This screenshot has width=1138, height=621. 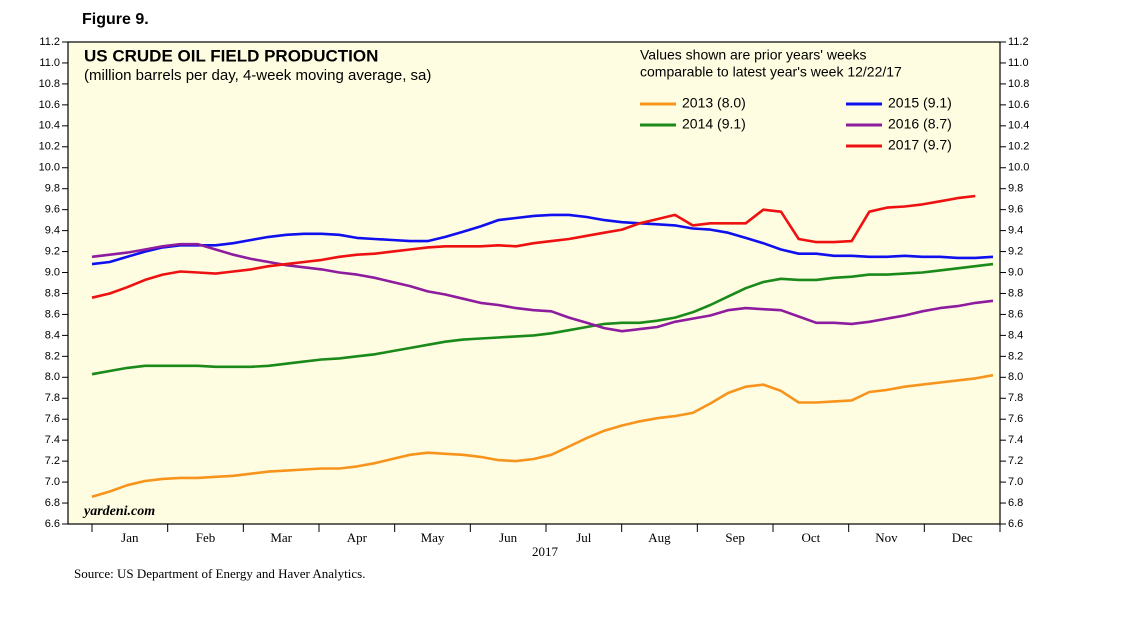 I want to click on chart-title: US CRUDE OIL FIELD PRODUCTION, so click(x=231, y=55).